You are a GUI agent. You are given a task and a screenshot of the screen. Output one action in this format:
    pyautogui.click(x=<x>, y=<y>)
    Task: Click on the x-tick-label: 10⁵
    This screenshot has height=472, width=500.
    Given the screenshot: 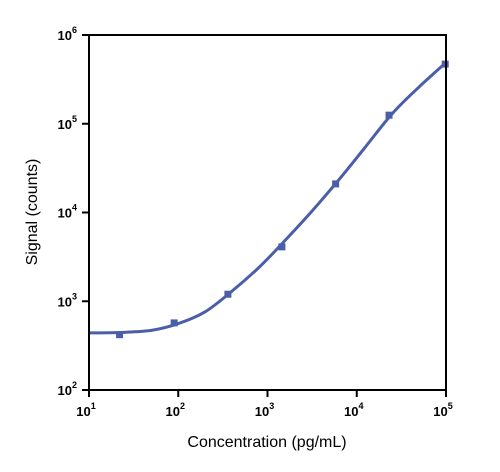 What is the action you would take?
    pyautogui.click(x=442, y=410)
    